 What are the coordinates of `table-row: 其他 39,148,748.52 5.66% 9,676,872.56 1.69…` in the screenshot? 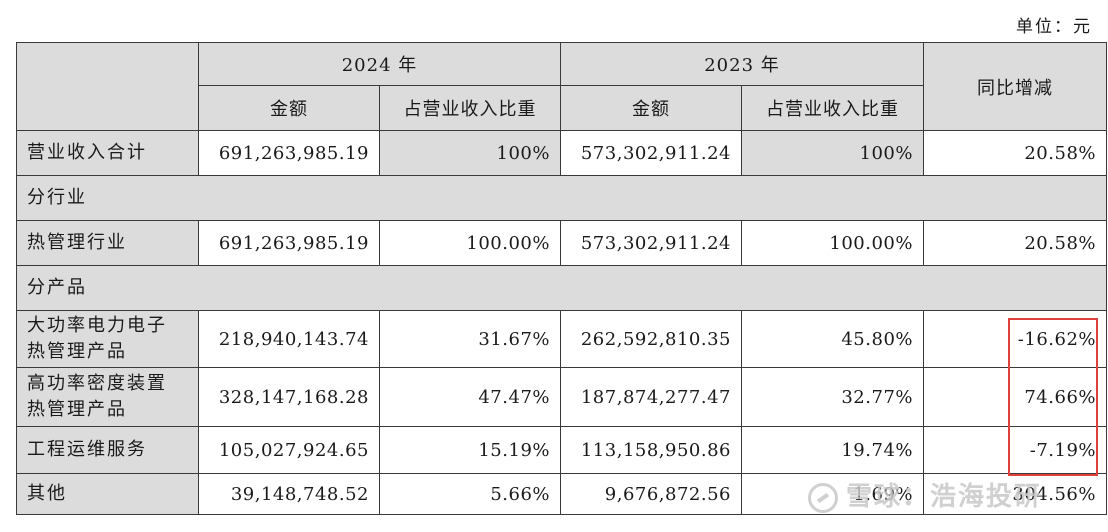 It's located at (561, 494).